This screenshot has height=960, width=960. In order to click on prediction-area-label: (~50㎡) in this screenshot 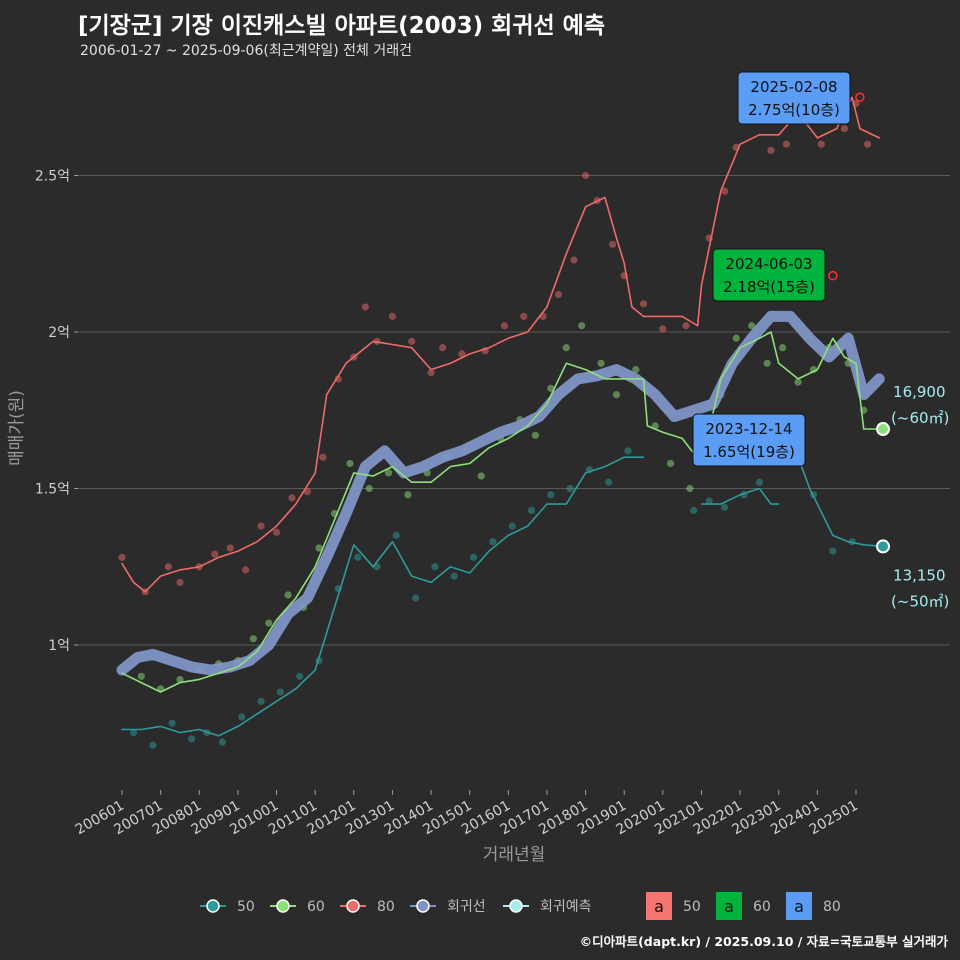, I will do `click(920, 601)`.